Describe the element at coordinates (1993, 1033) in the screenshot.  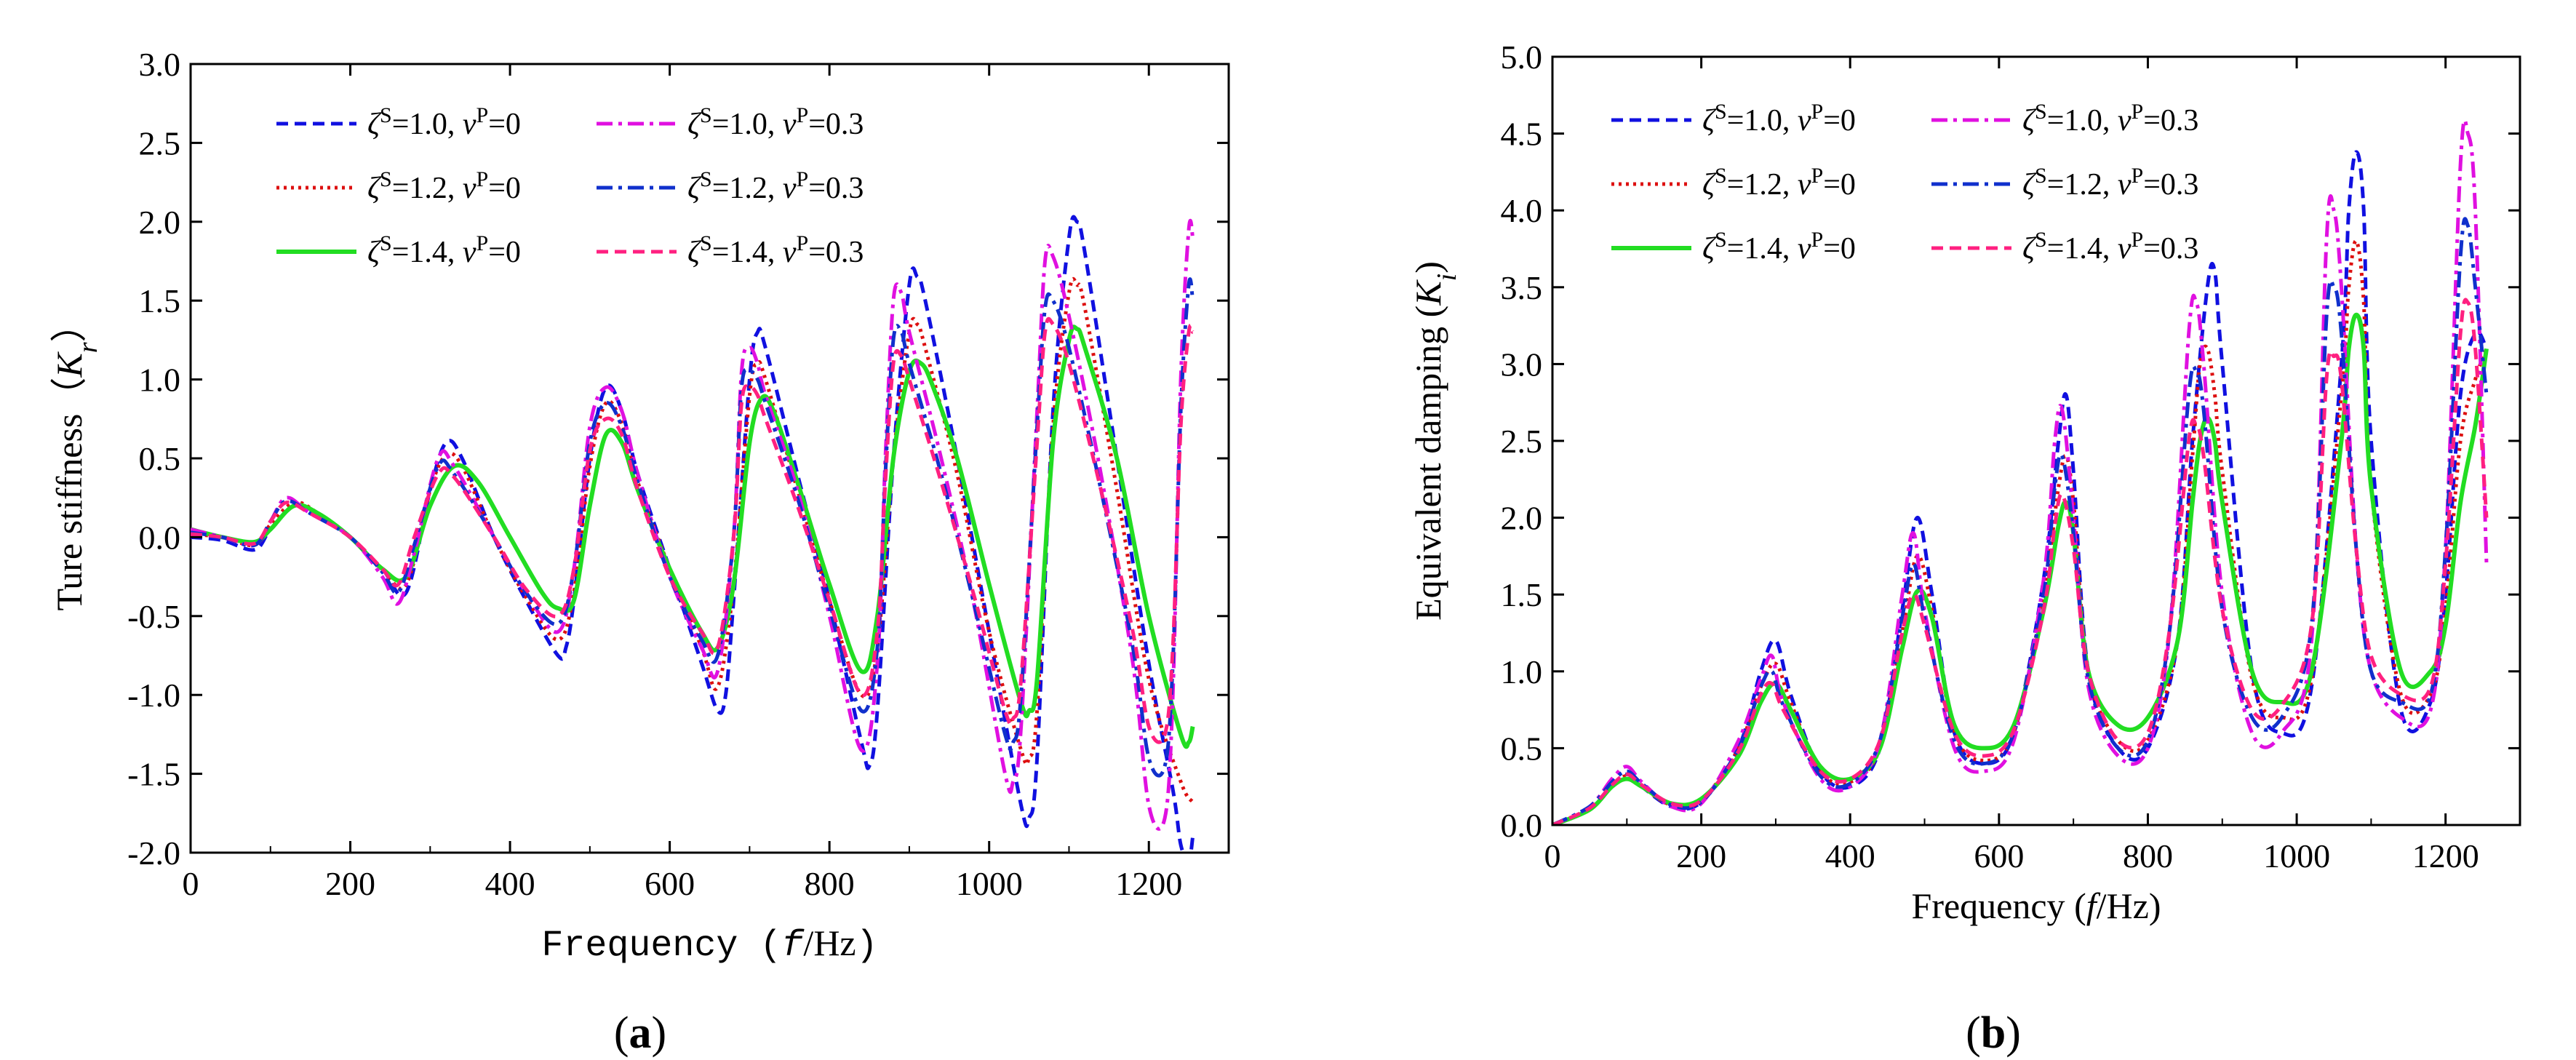
I see `panel-label-b: (b)` at that location.